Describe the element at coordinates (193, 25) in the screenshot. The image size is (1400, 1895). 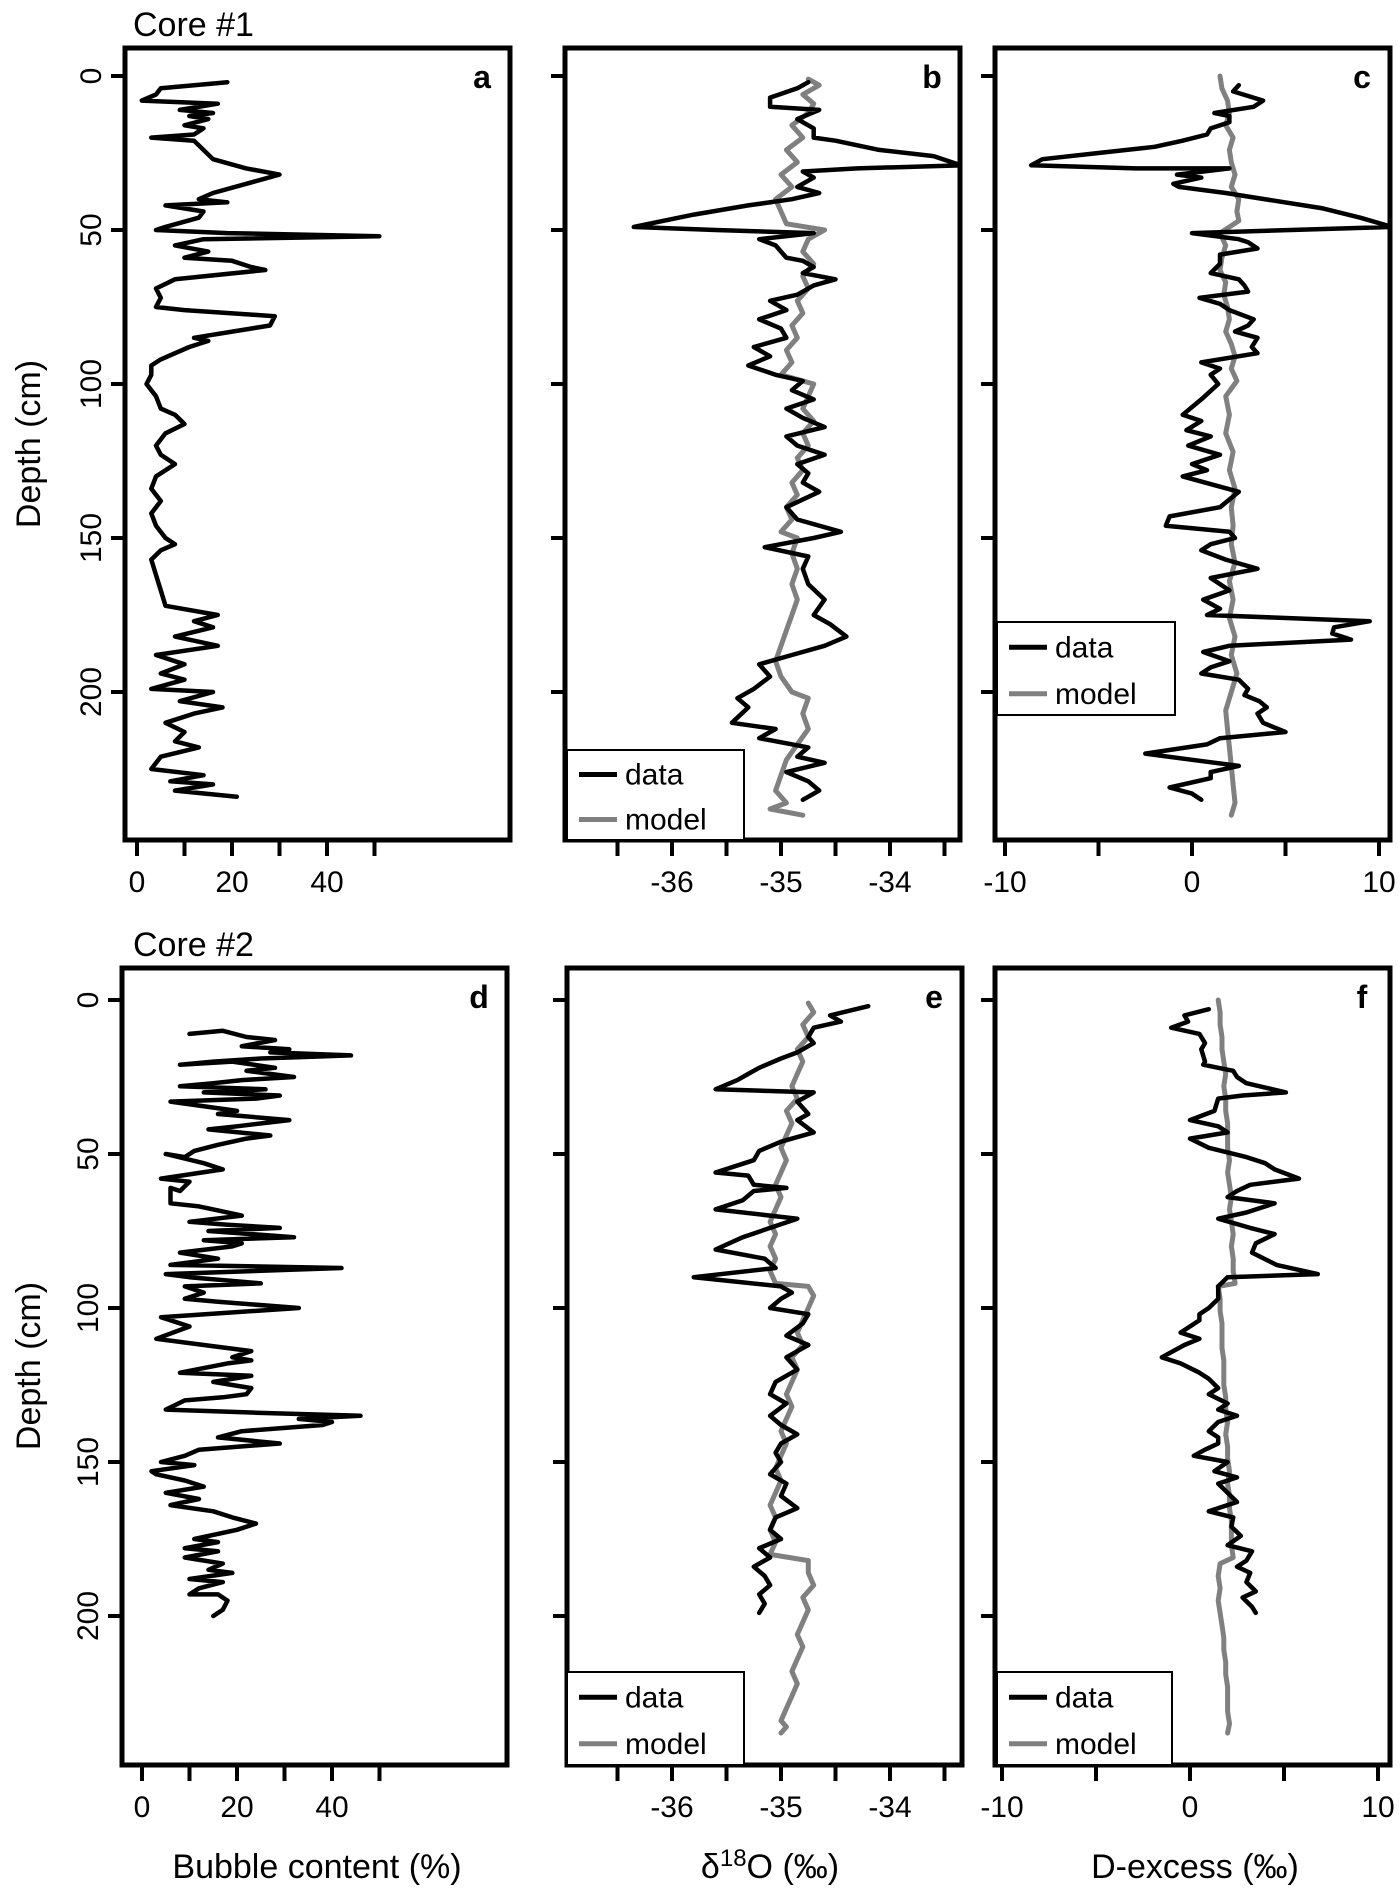
I see `core1-title: Core #1` at that location.